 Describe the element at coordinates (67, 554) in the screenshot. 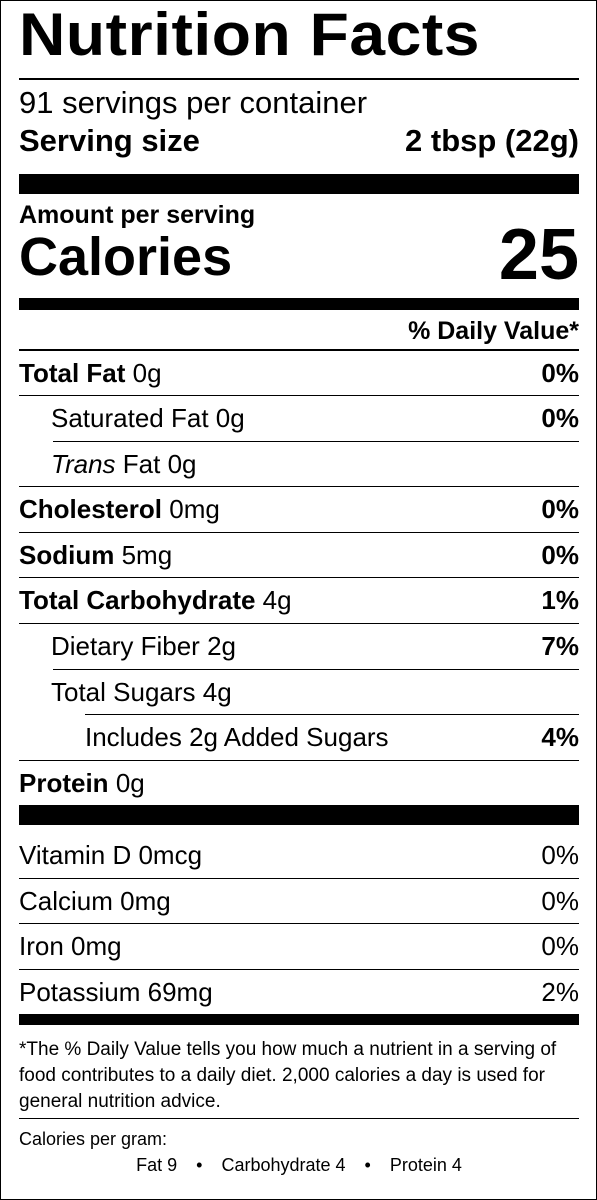

I see `nutrient-name: Sodium` at that location.